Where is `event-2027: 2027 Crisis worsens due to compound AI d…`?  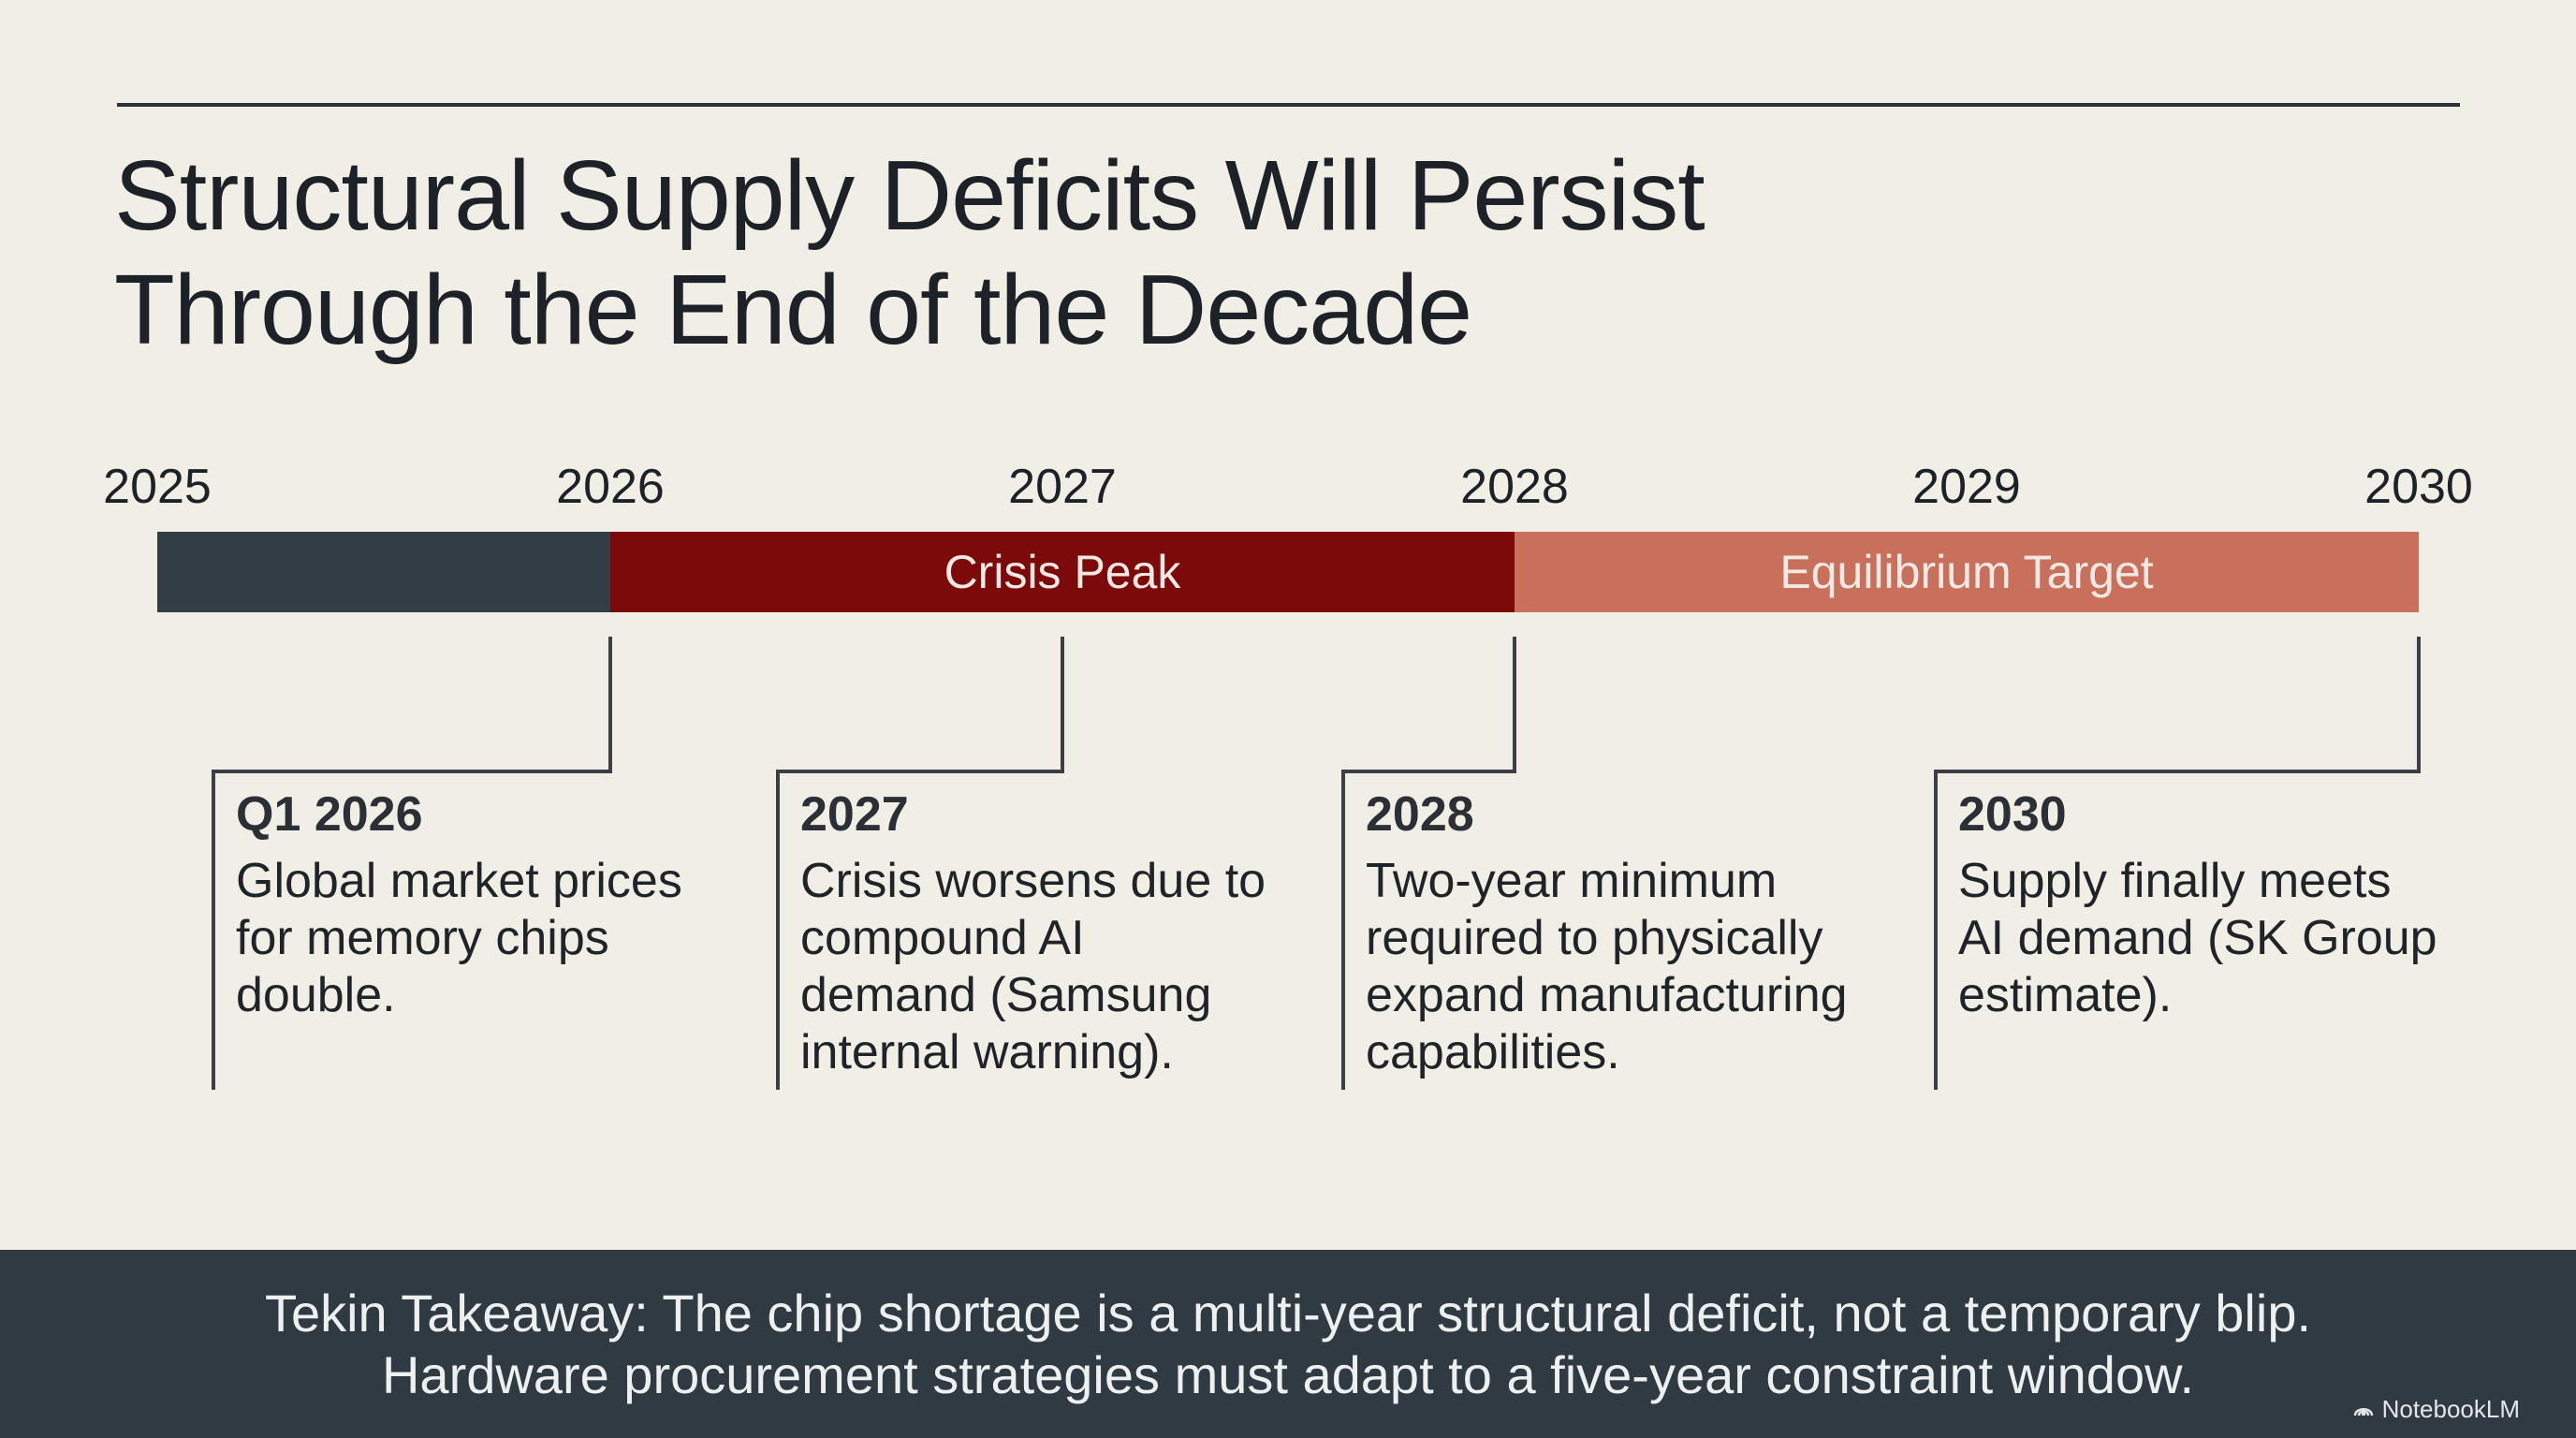 event-2027: 2027 Crisis worsens due to compound AI d… is located at coordinates (1034, 933).